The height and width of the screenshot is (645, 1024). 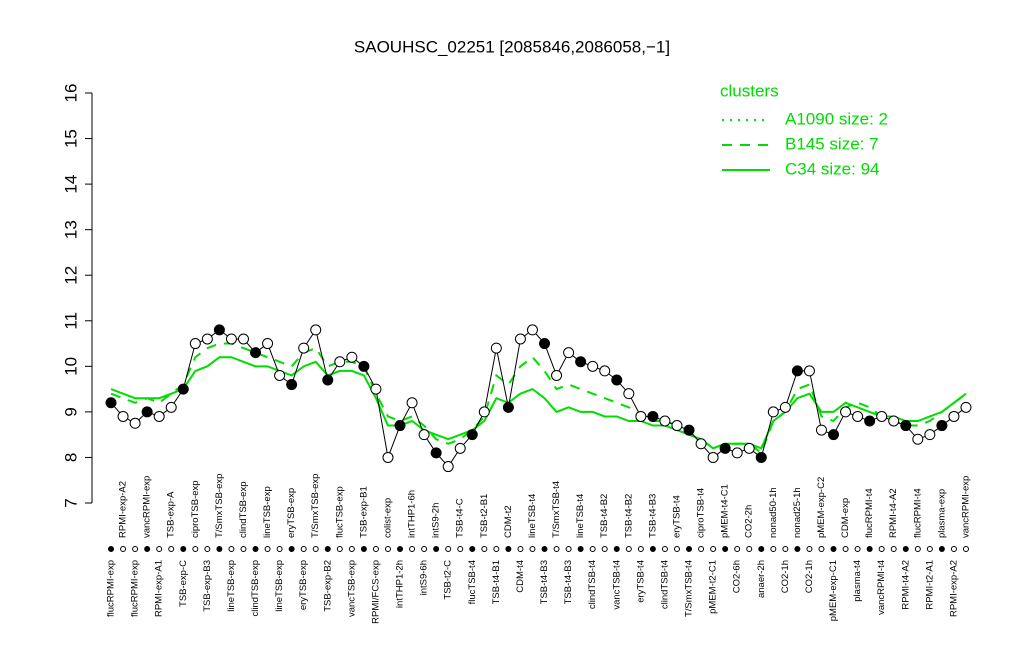 What do you see at coordinates (953, 588) in the screenshot?
I see `x-tick-label: RPMI-exp-A2` at bounding box center [953, 588].